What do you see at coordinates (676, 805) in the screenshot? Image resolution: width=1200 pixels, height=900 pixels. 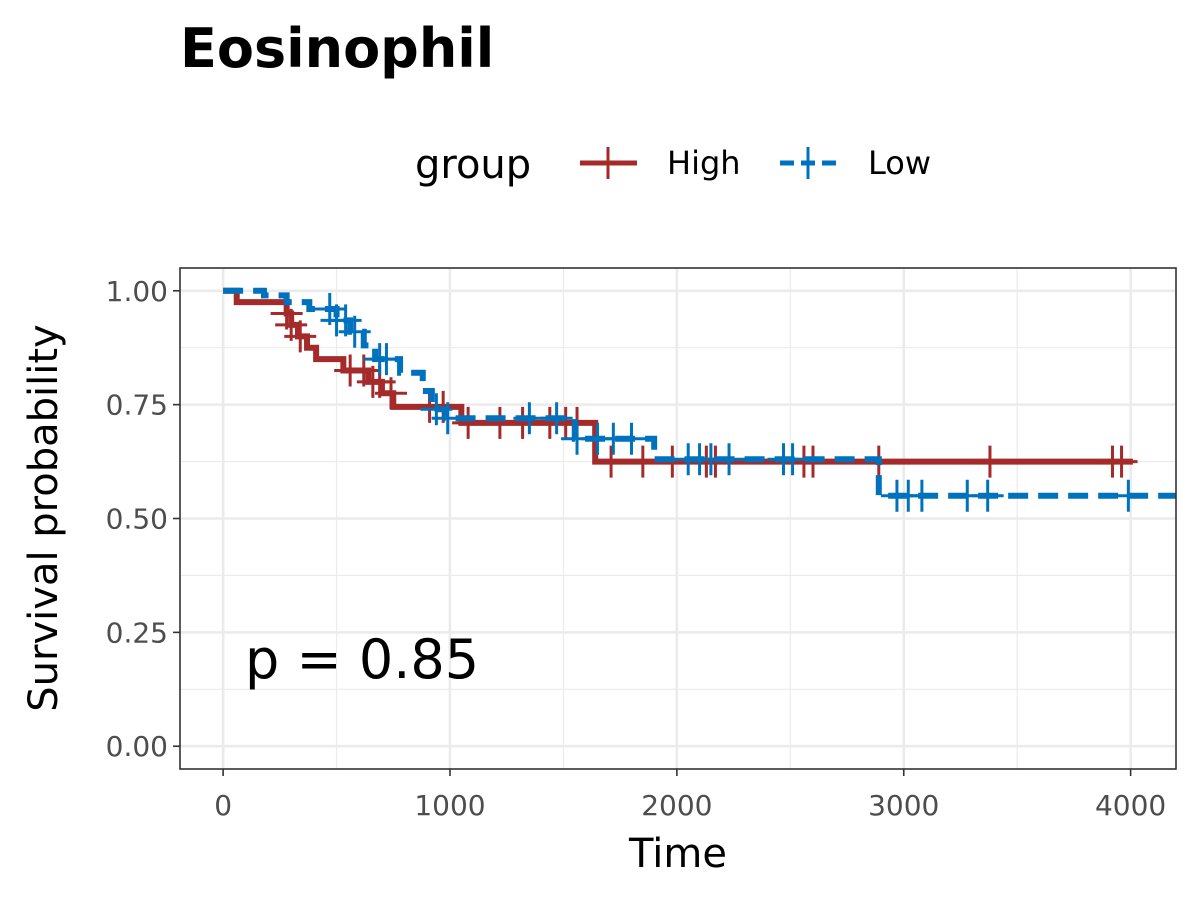 I see `x-tick-label: 2000` at bounding box center [676, 805].